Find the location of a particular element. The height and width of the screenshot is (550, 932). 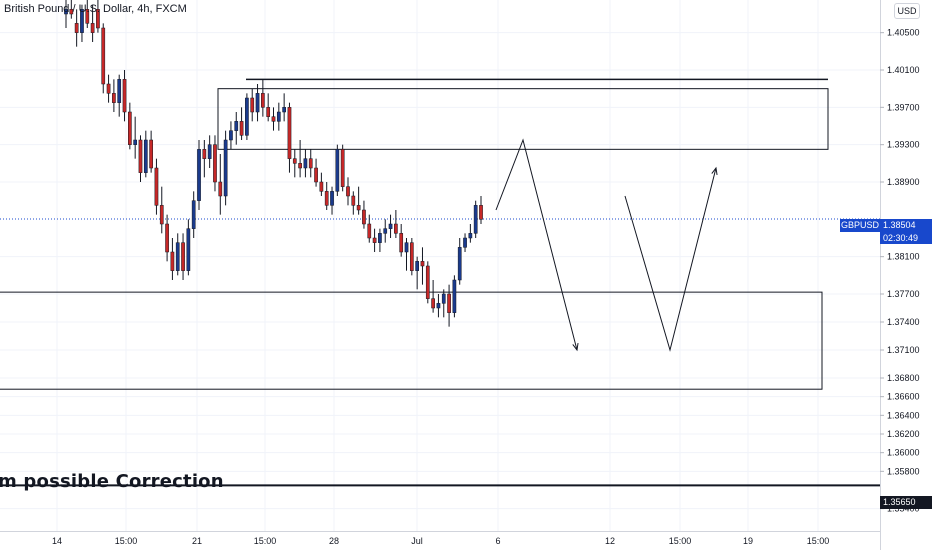

x-tick-label: 19 is located at coordinates (748, 541).